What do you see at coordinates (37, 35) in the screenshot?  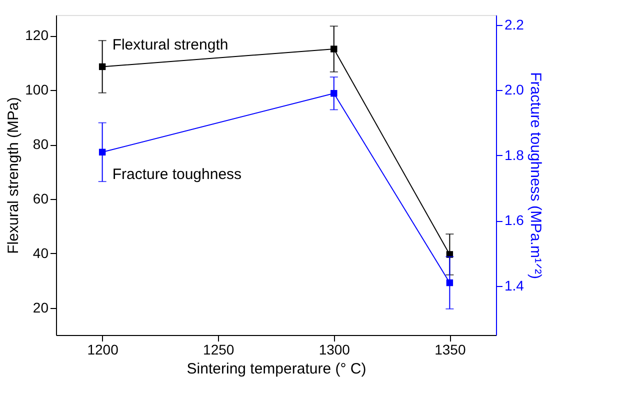 I see `y-tick-label: 120` at bounding box center [37, 35].